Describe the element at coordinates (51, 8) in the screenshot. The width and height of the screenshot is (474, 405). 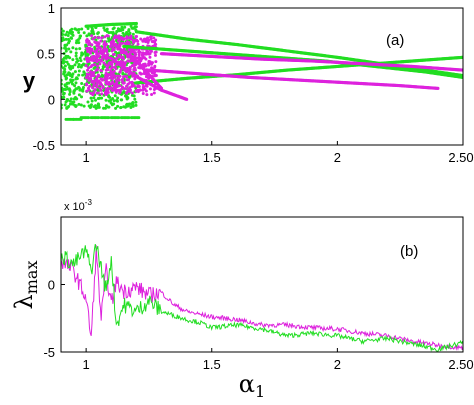
I see `y-tick-label: 1` at that location.